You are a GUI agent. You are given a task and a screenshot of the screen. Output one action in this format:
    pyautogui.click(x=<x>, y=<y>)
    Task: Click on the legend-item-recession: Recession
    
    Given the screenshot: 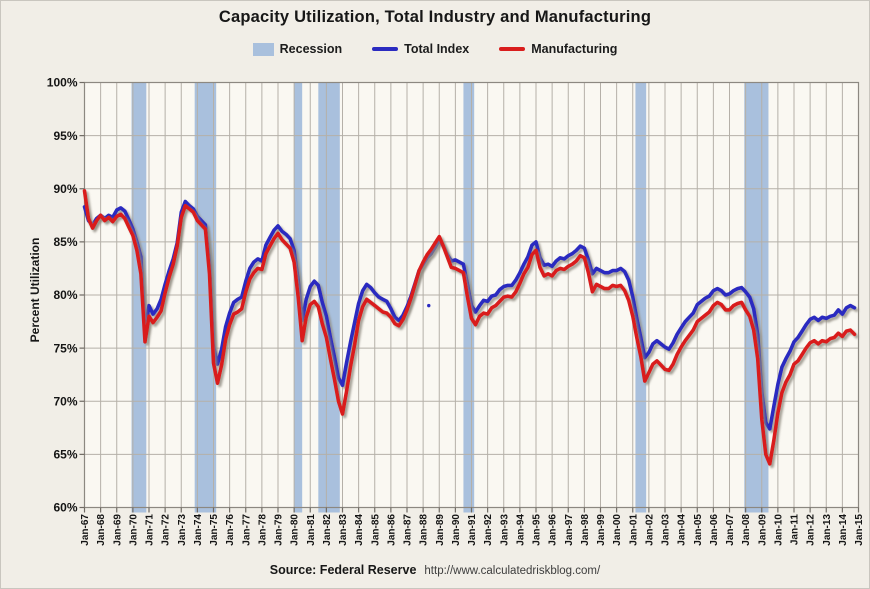 What is the action you would take?
    pyautogui.click(x=297, y=49)
    